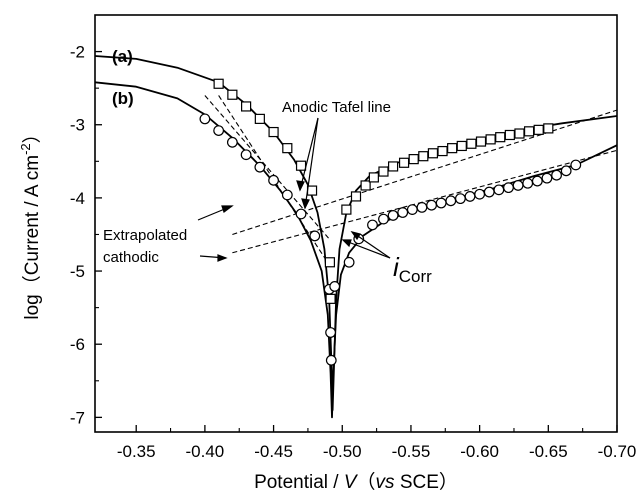 This screenshot has width=642, height=495. Describe the element at coordinates (77, 235) in the screenshot. I see `y-tick-labels: -7 -6 -5 -4 -3 -2` at that location.